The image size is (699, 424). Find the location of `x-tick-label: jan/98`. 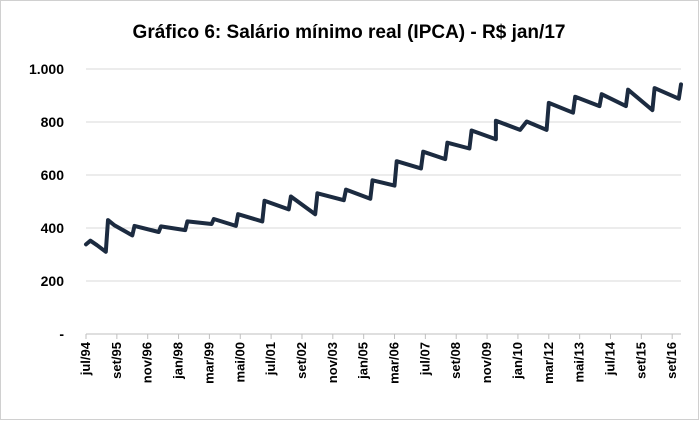

x-tick-label: jan/98 is located at coordinates (178, 361).